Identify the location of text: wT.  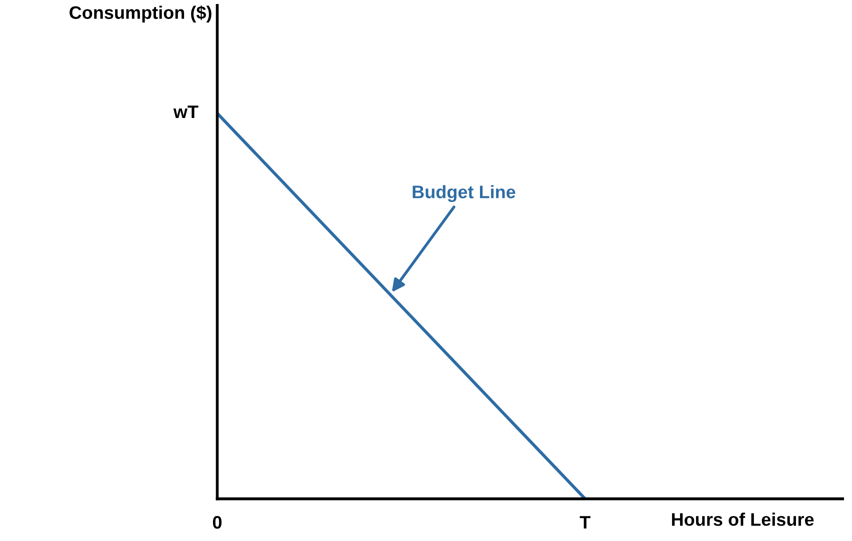
(185, 112).